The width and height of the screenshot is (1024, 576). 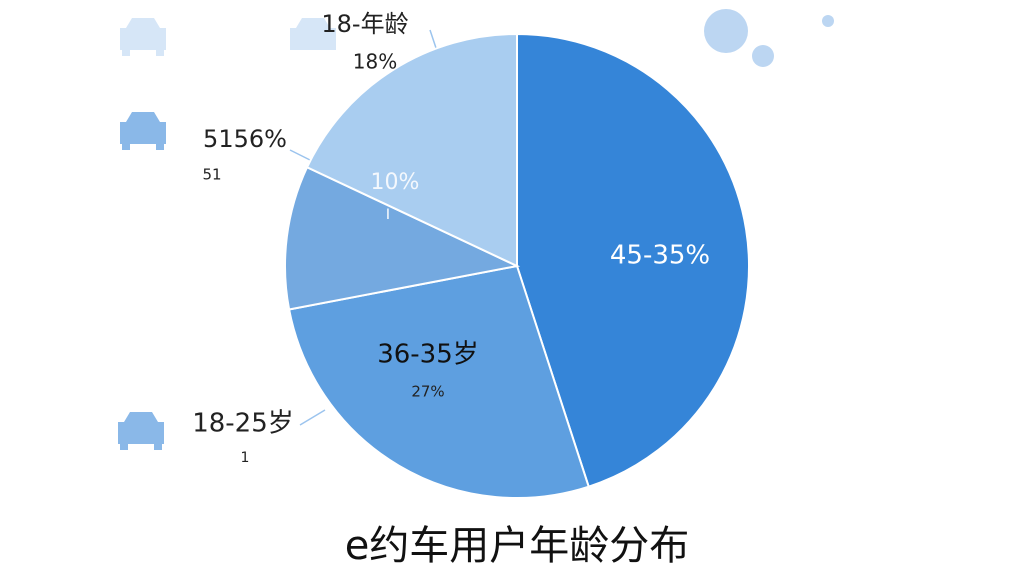 What do you see at coordinates (243, 424) in the screenshot?
I see `annotation: 18-25岁` at bounding box center [243, 424].